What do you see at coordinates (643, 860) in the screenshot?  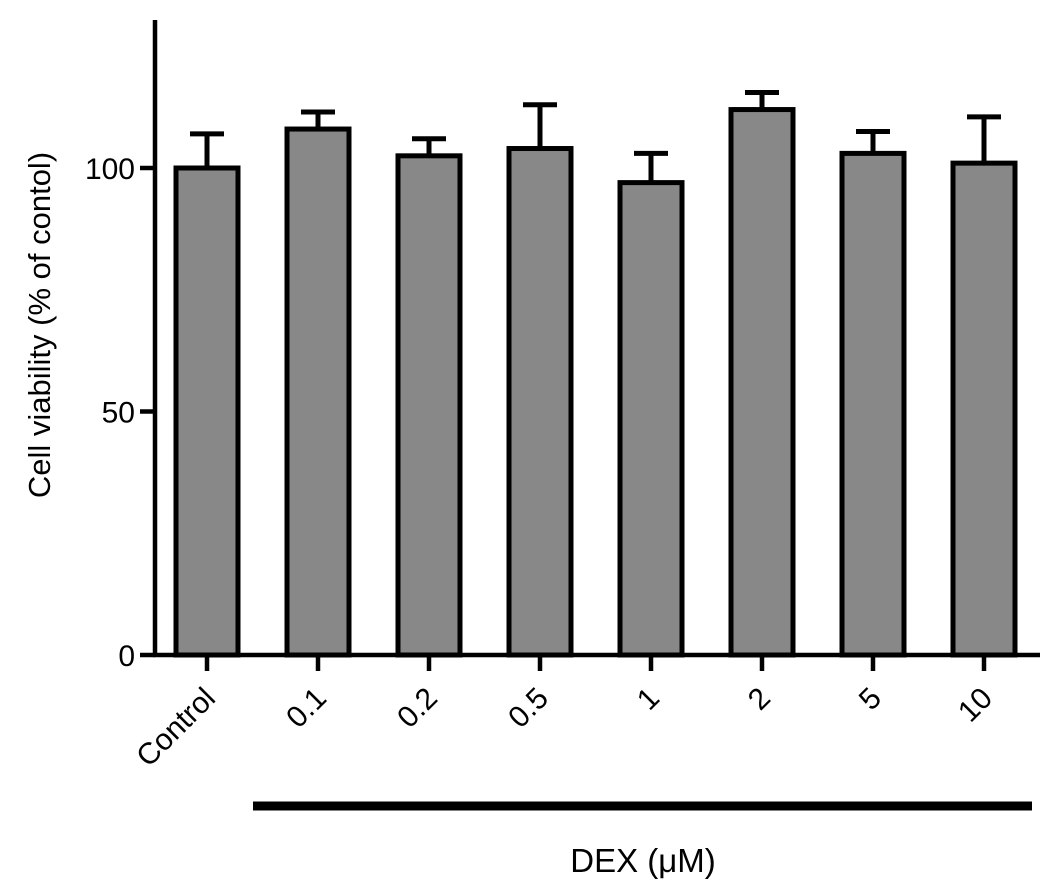 I see `dex-bracket-label: DEX (μM)` at bounding box center [643, 860].